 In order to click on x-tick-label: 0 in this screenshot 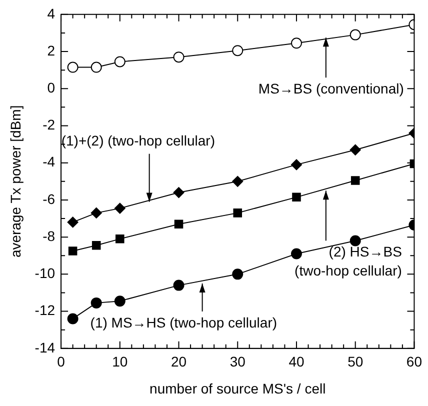, I will do `click(61, 362)`.